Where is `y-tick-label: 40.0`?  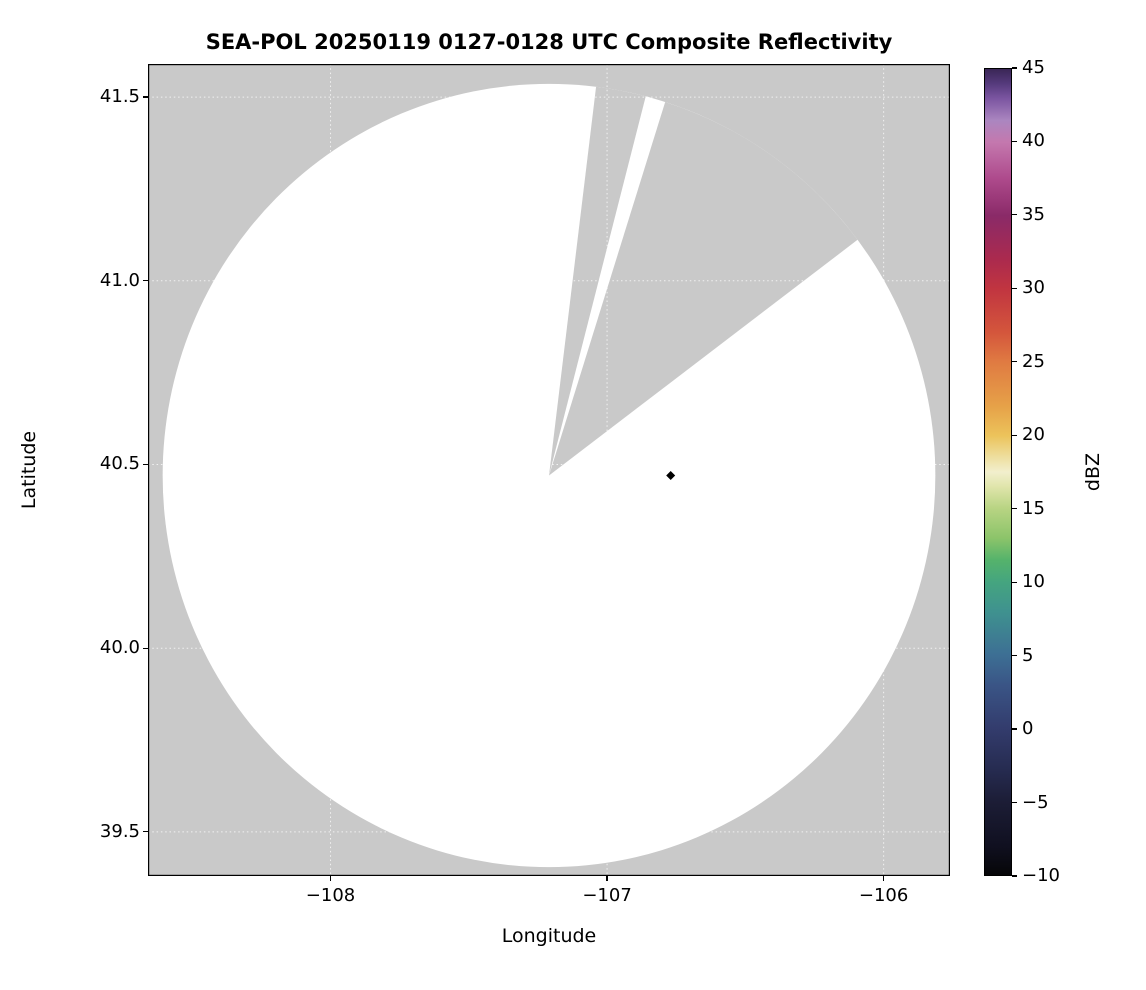 y-tick-label: 40.0 is located at coordinates (119, 648).